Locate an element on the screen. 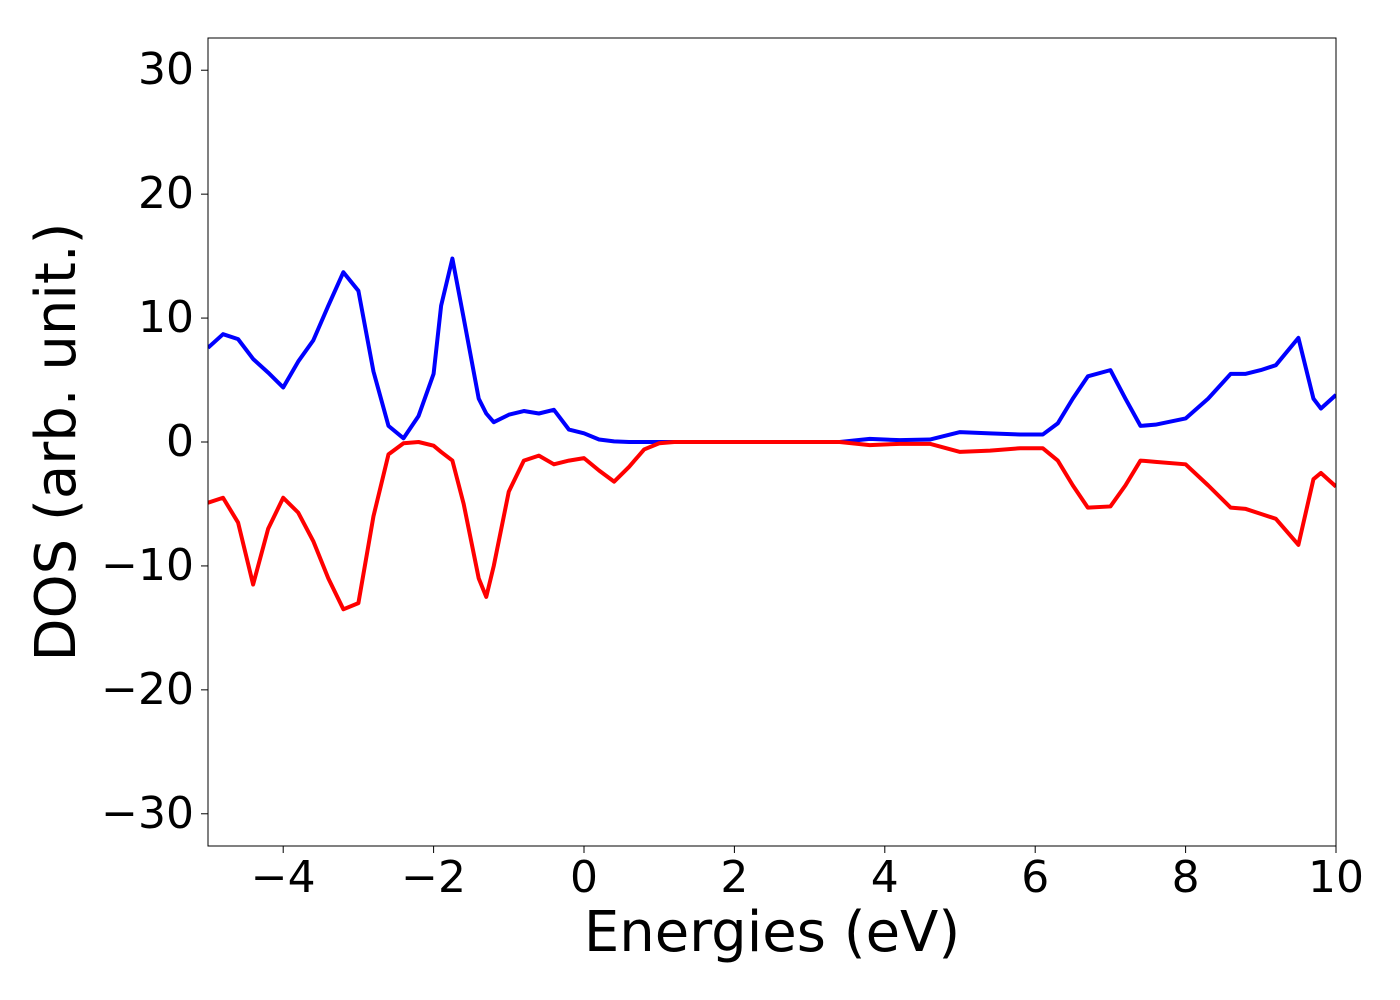  x-tick-label: 4 is located at coordinates (885, 877).